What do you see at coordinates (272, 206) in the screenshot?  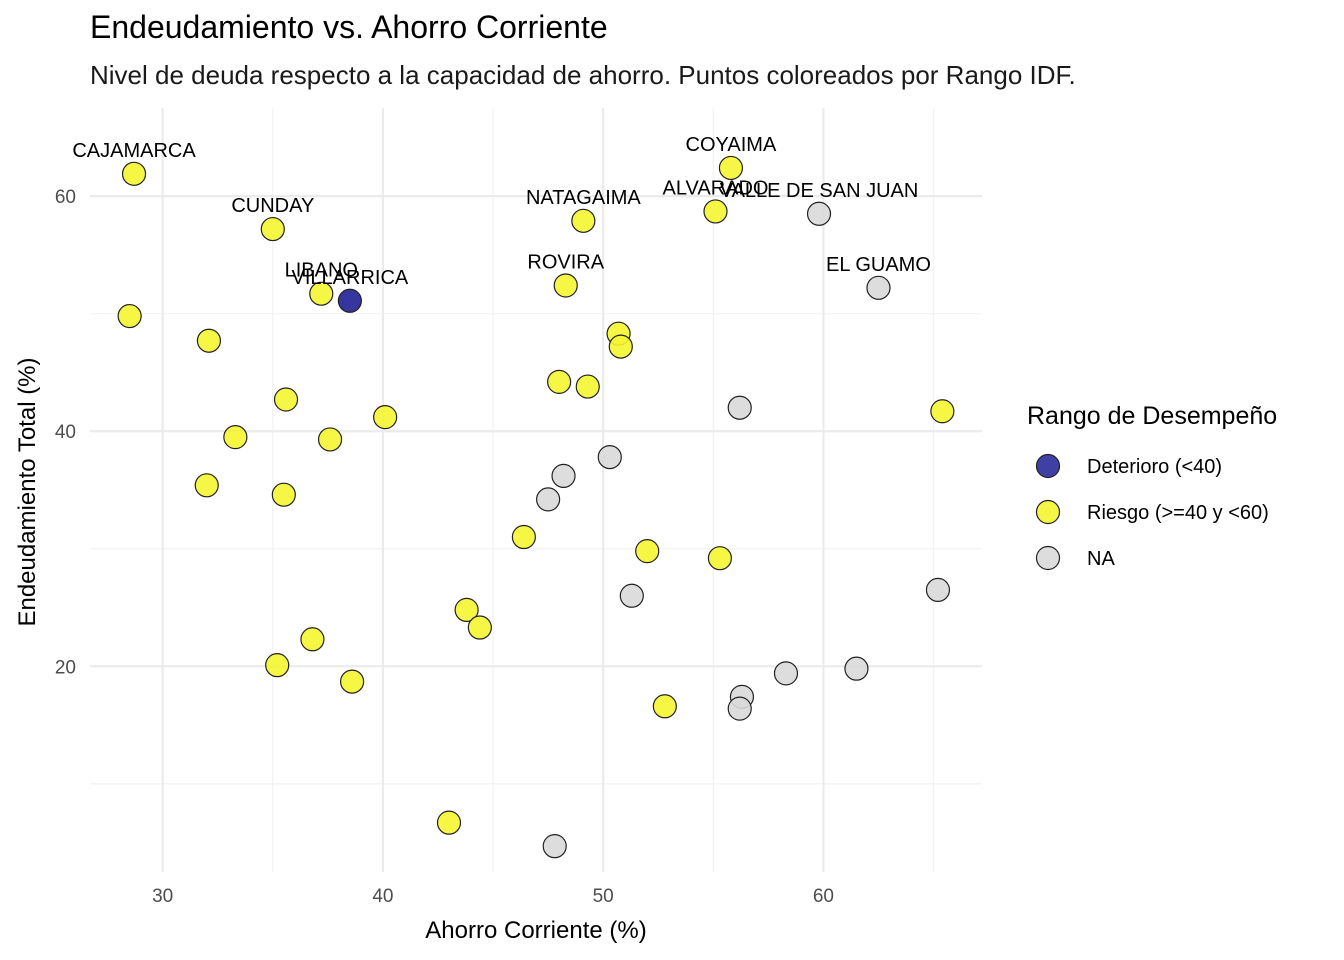 I see `point-label: CUNDAY` at bounding box center [272, 206].